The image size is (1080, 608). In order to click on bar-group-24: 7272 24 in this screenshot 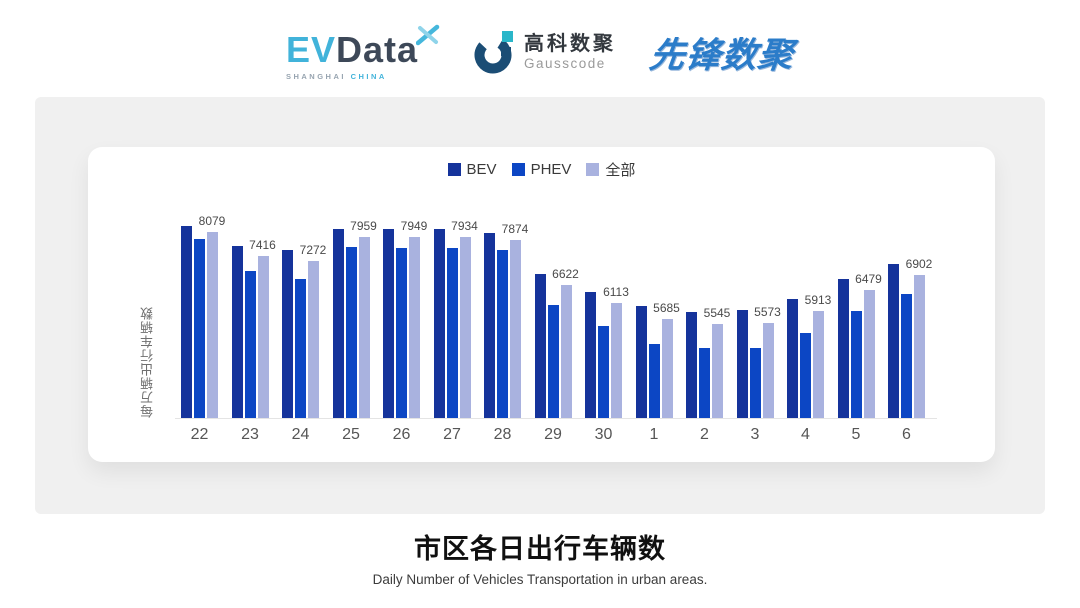, I will do `click(304, 315)`.